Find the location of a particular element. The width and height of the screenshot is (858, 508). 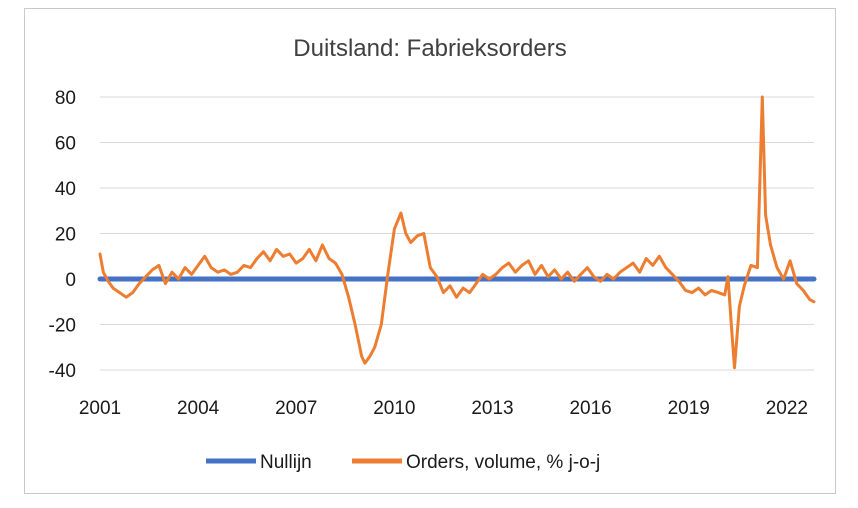

y-tick-label: -40 is located at coordinates (62, 371).